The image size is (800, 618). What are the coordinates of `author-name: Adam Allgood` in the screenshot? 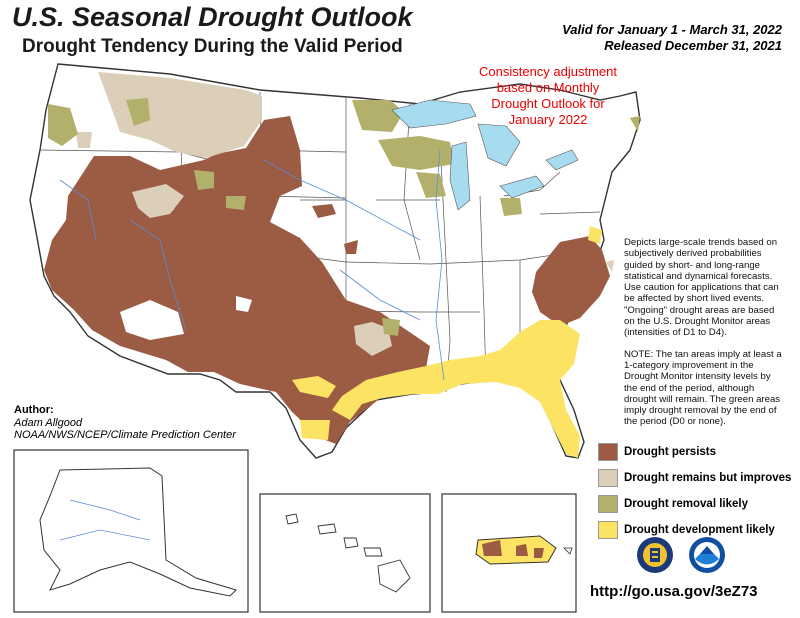 It's located at (48, 422).